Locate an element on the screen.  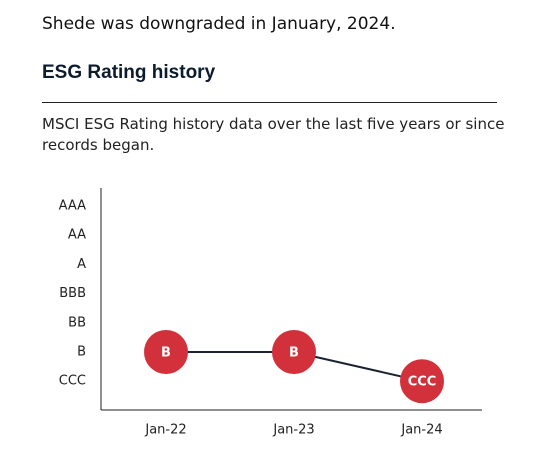
divider is located at coordinates (269, 102).